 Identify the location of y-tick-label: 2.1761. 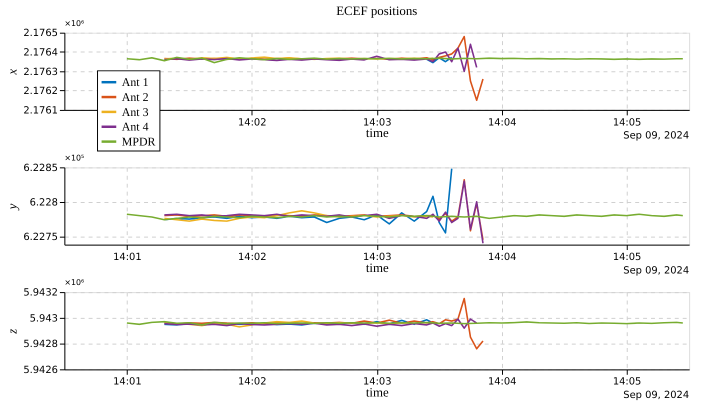
(40, 110).